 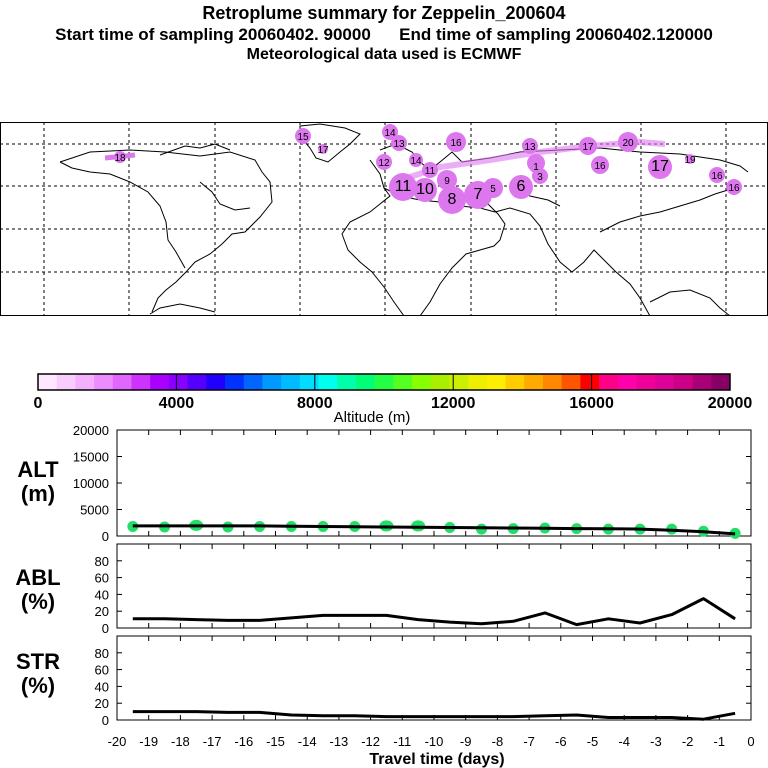 What do you see at coordinates (688, 741) in the screenshot?
I see `x-tick-label: -2` at bounding box center [688, 741].